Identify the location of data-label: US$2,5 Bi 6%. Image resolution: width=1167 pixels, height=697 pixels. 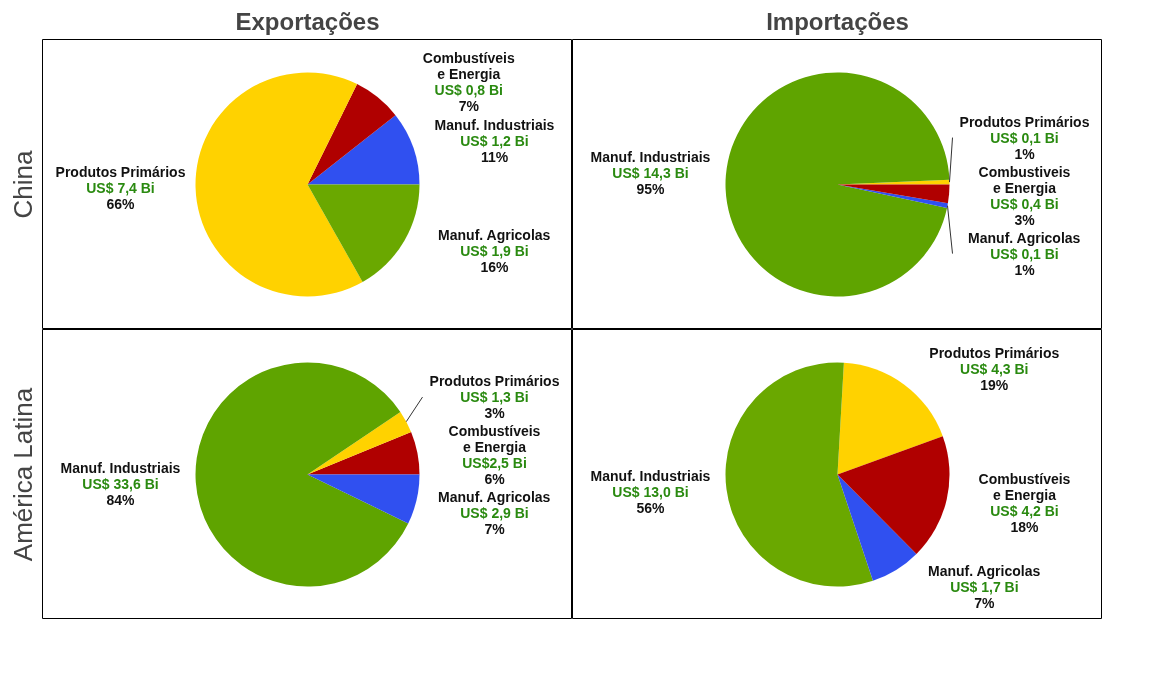
(494, 471).